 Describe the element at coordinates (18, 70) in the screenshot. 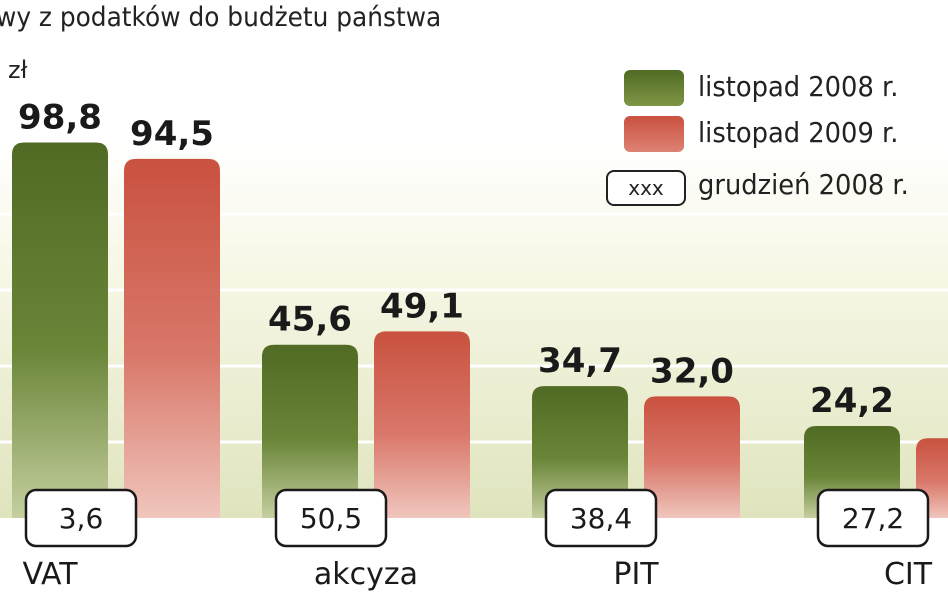

I see `unit-label: zł` at that location.